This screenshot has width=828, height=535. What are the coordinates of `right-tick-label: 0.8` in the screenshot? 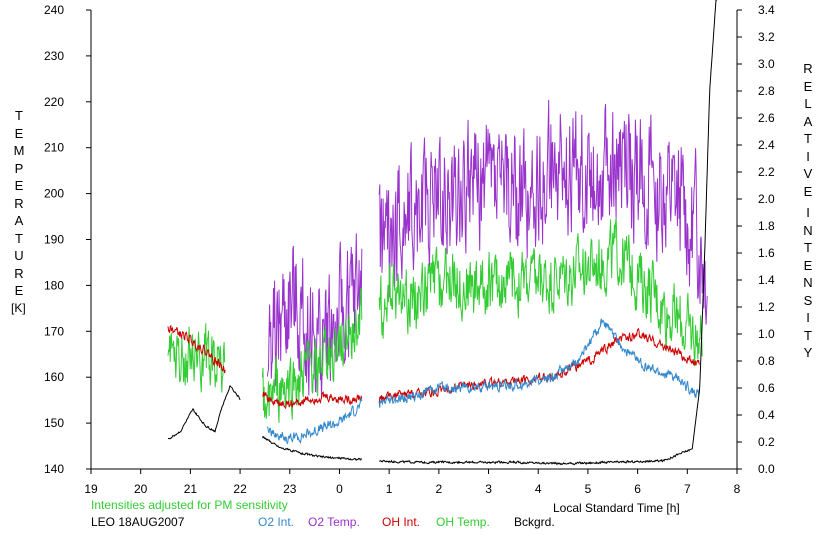 It's located at (766, 361).